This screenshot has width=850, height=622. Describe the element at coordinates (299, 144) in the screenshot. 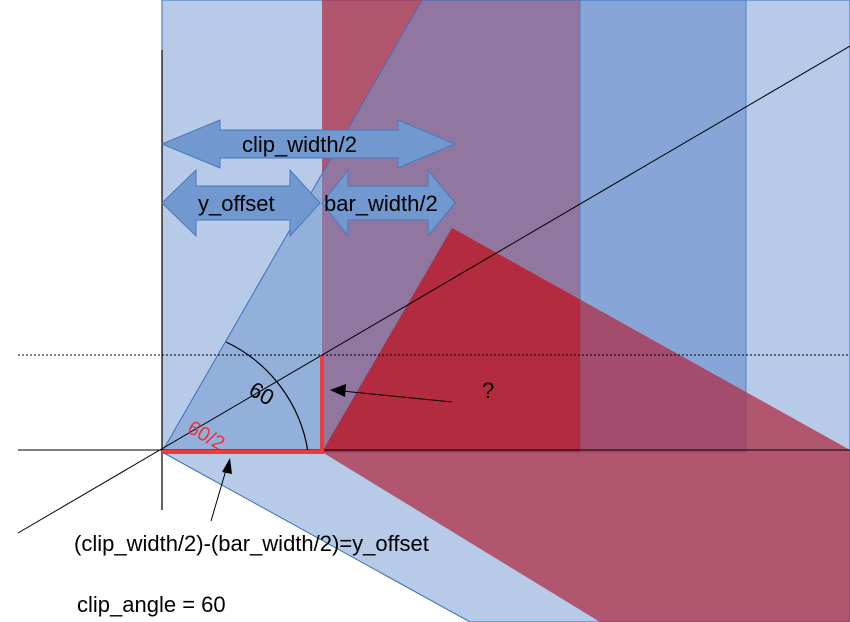

I see `clip-width-half-label: clip_width/2` at that location.